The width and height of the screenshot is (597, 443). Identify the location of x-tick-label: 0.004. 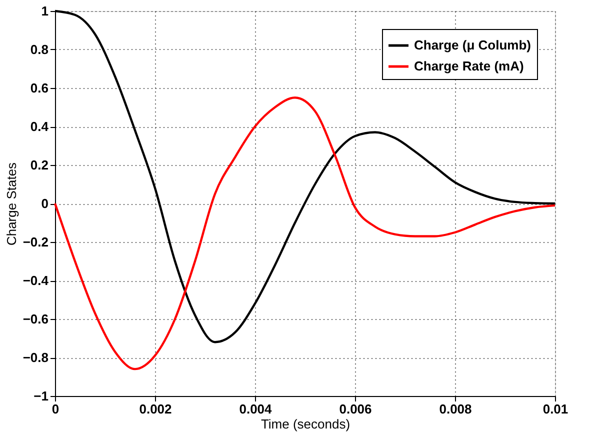
(256, 409).